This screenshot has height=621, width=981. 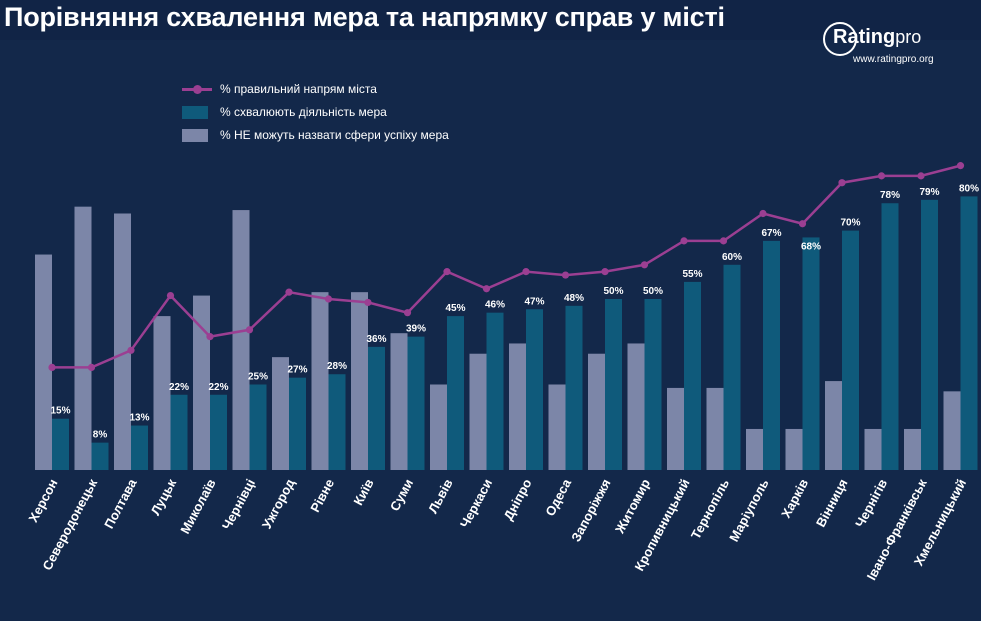 What do you see at coordinates (195, 135) in the screenshot?
I see `legend-swatch-cannot-name` at bounding box center [195, 135].